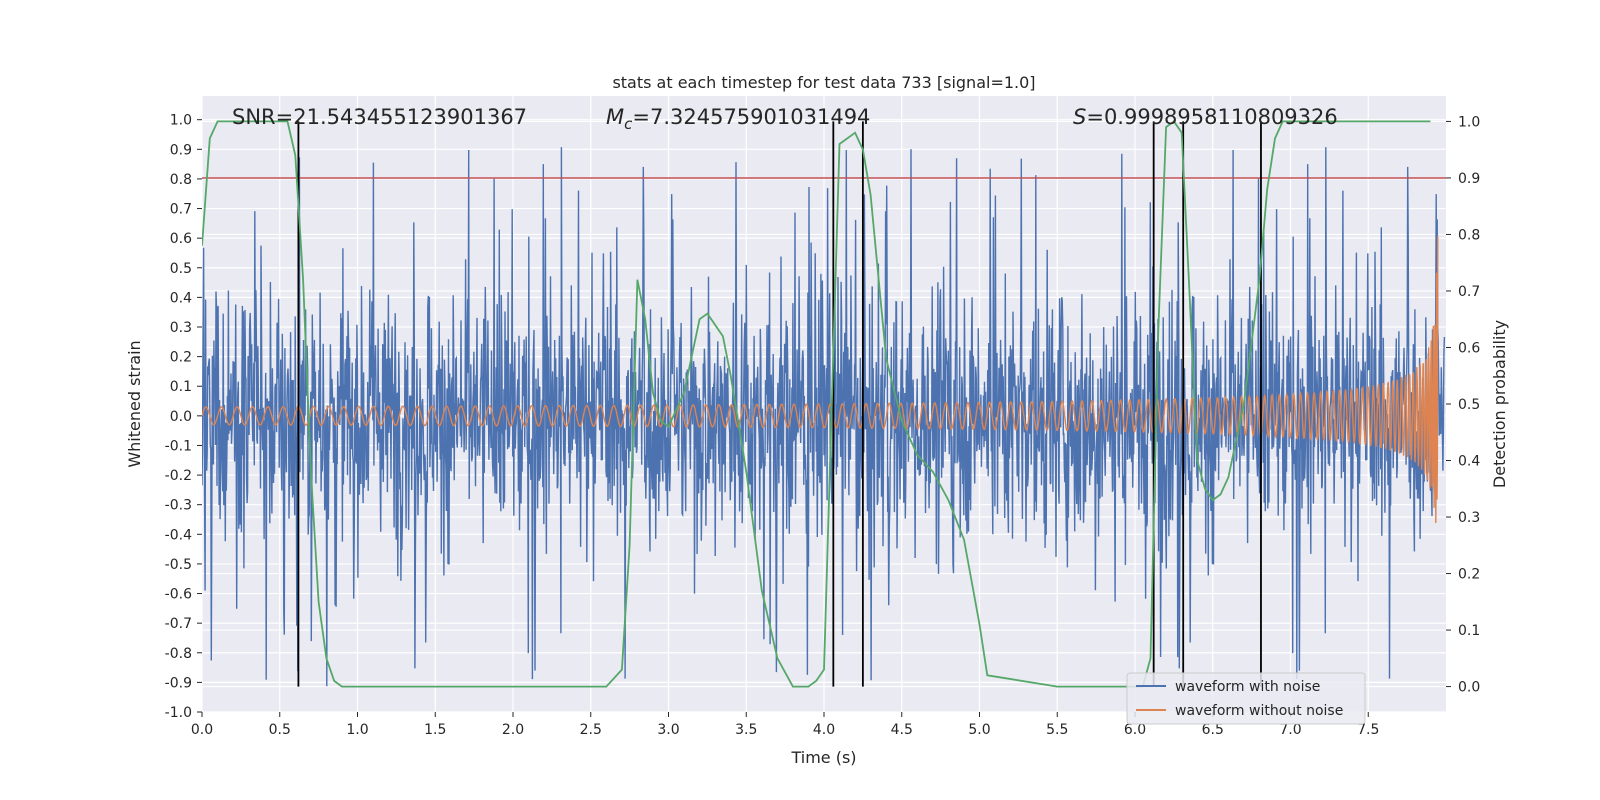  Describe the element at coordinates (181, 150) in the screenshot. I see `y-tick-label: 0.9` at that location.